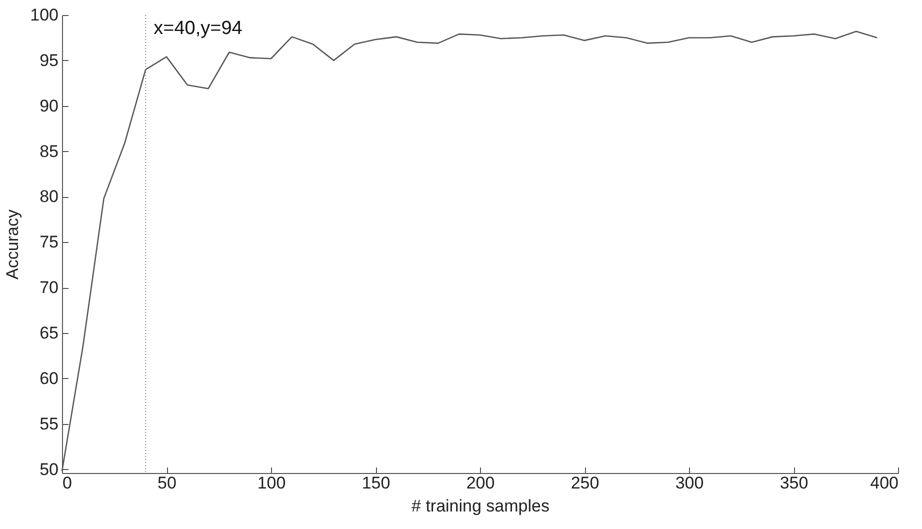  What do you see at coordinates (49, 151) in the screenshot?
I see `y-tick-label: 85` at bounding box center [49, 151].